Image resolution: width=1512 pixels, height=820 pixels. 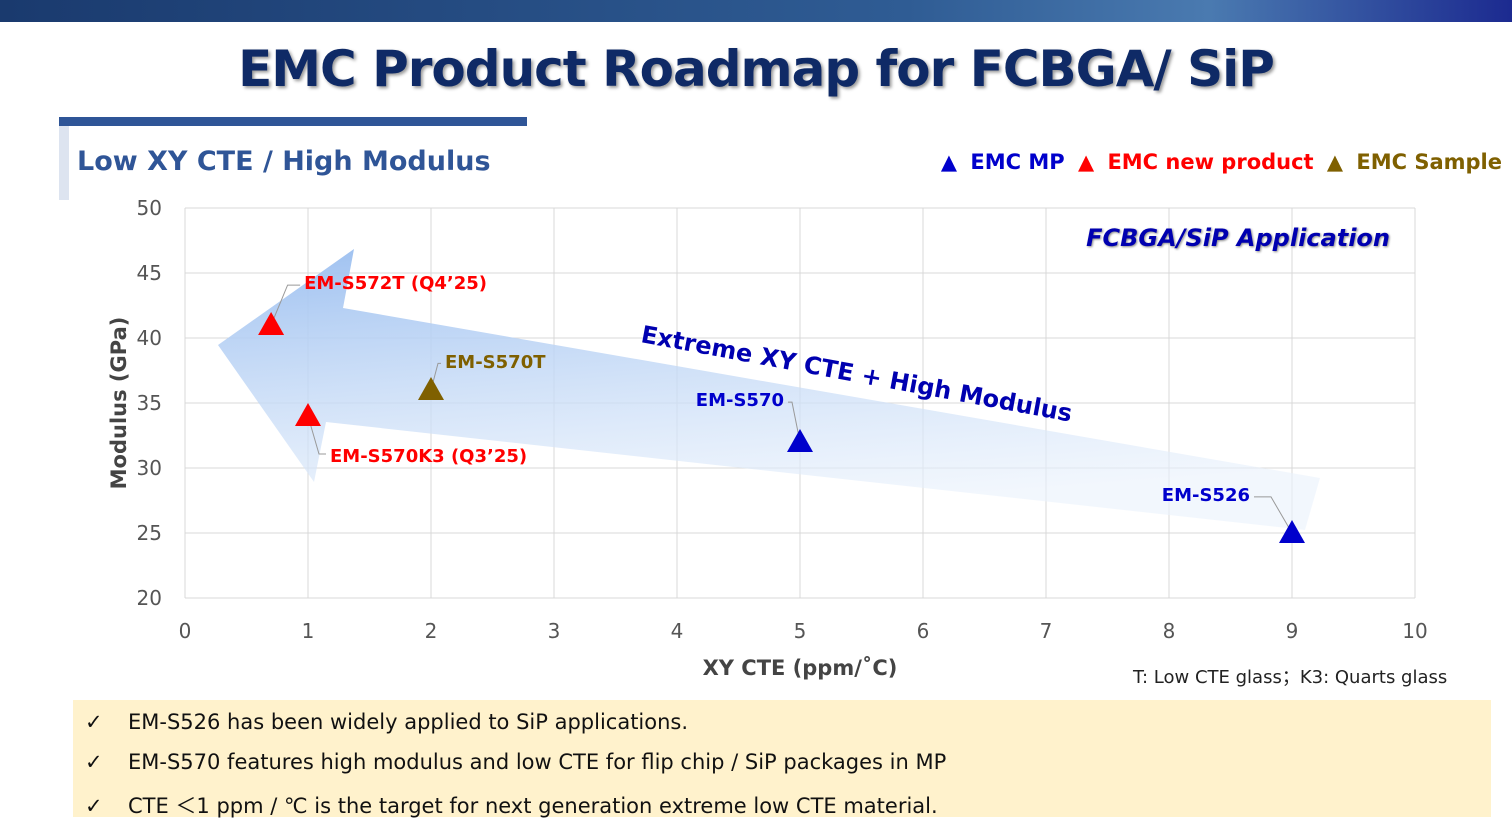 What do you see at coordinates (119, 403) in the screenshot?
I see `y-axis-label: Modulus (GPa)` at bounding box center [119, 403].